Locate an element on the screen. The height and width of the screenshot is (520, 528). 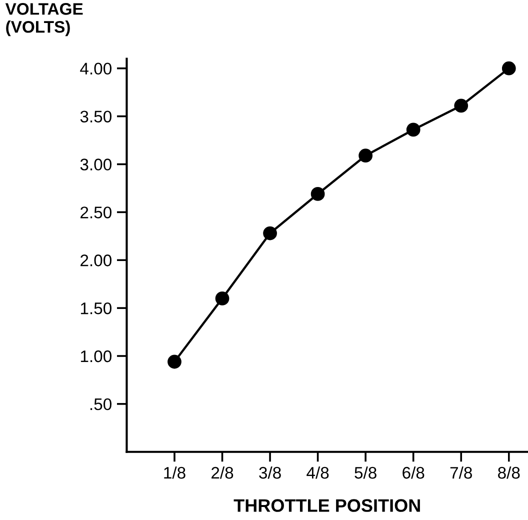
x-tick-label: 4/8 is located at coordinates (317, 472).